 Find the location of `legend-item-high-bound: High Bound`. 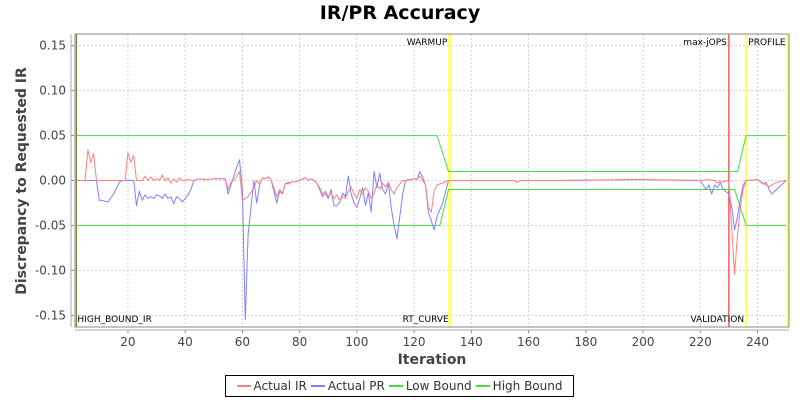

legend-item-high-bound: High Bound is located at coordinates (519, 386).